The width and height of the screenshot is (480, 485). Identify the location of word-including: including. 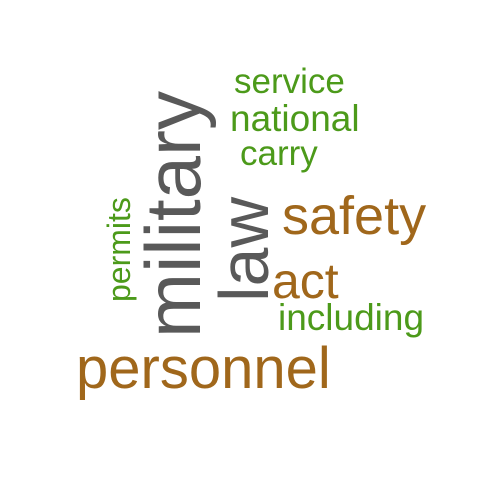
(351, 317).